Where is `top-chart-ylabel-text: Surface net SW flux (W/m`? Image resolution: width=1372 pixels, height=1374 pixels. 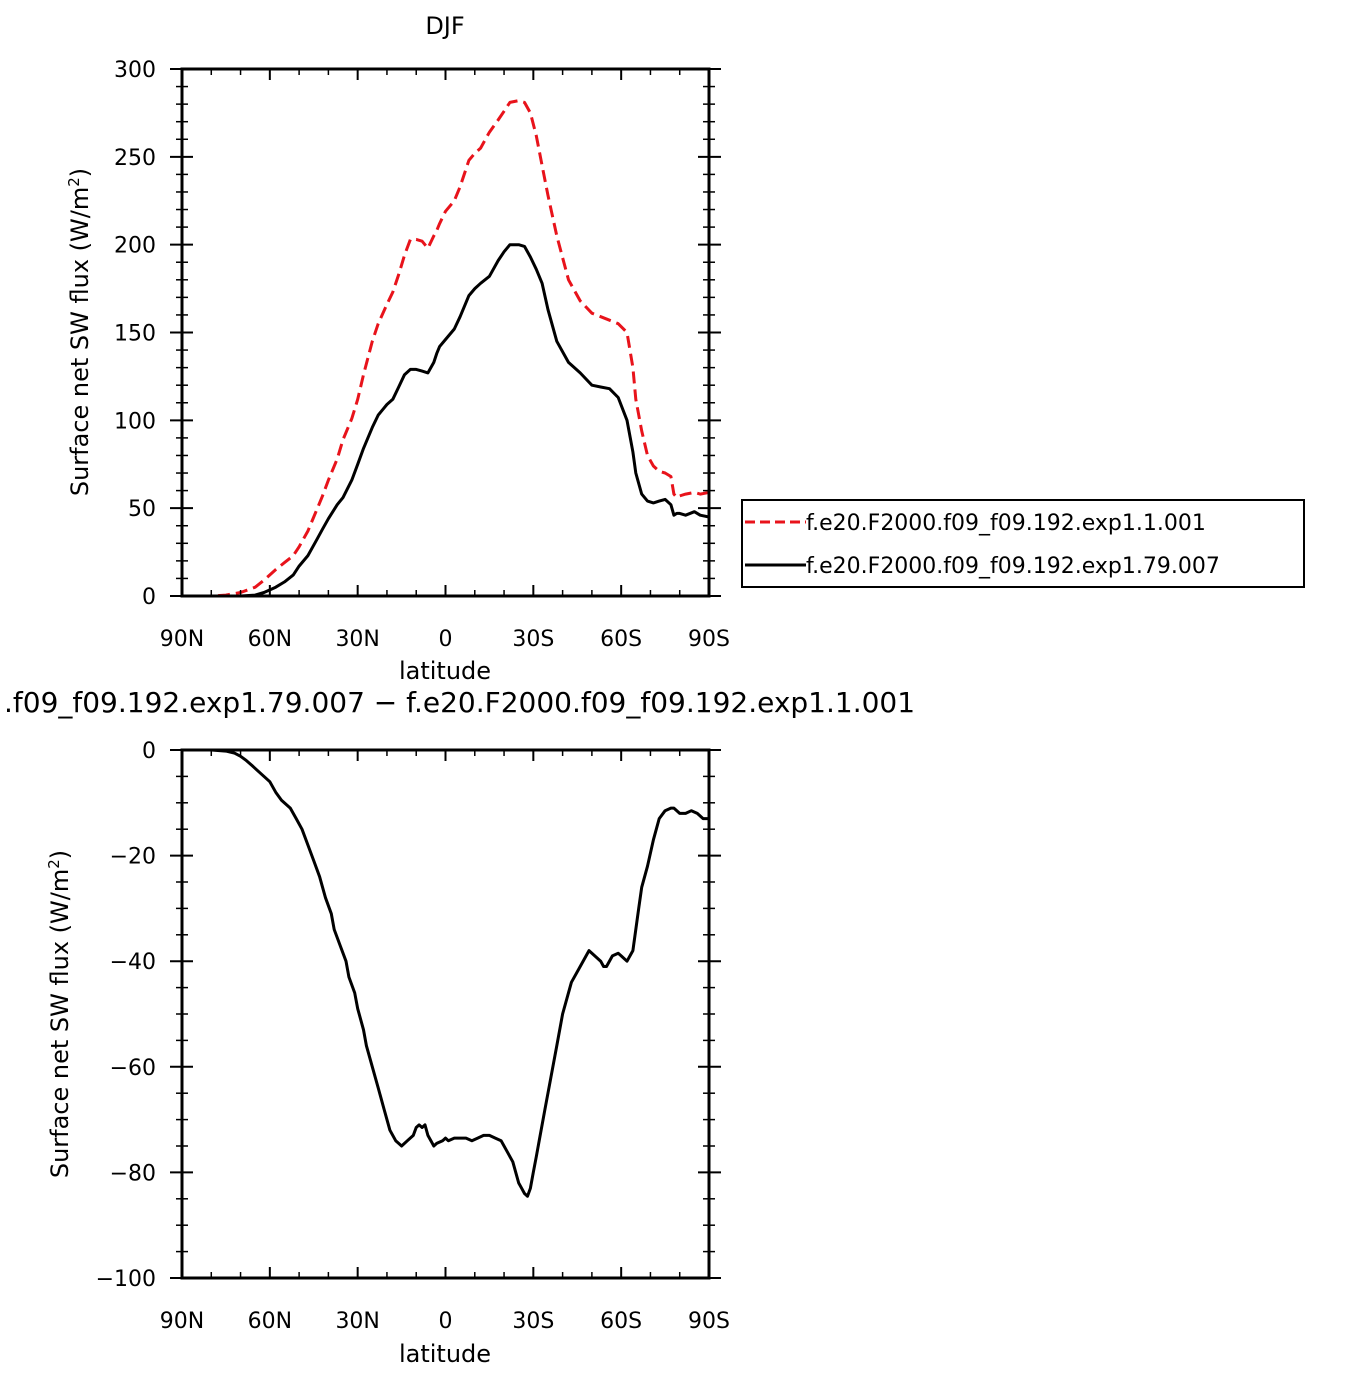
top-chart-ylabel-text: Surface net SW flux (W/m is located at coordinates (80, 341).